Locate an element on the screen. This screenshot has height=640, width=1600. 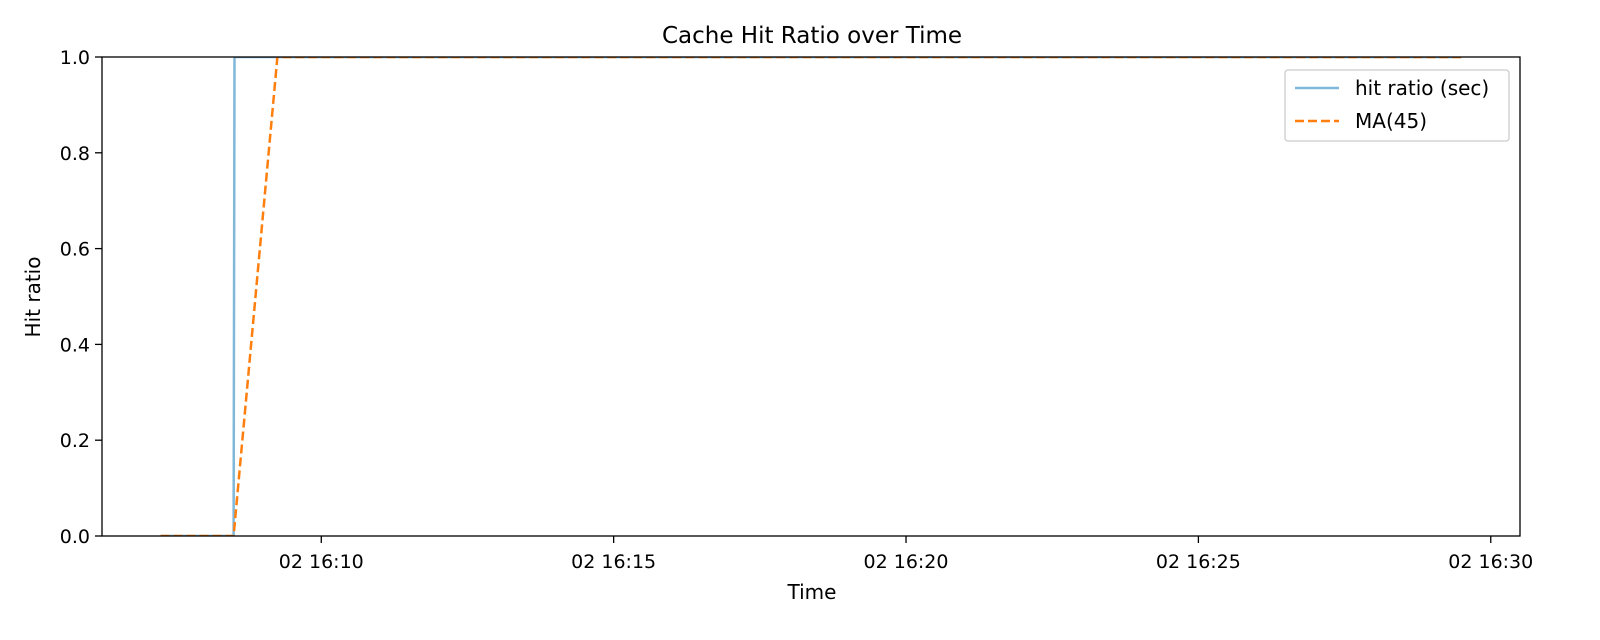
y-tick-label: 0.8 is located at coordinates (75, 154).